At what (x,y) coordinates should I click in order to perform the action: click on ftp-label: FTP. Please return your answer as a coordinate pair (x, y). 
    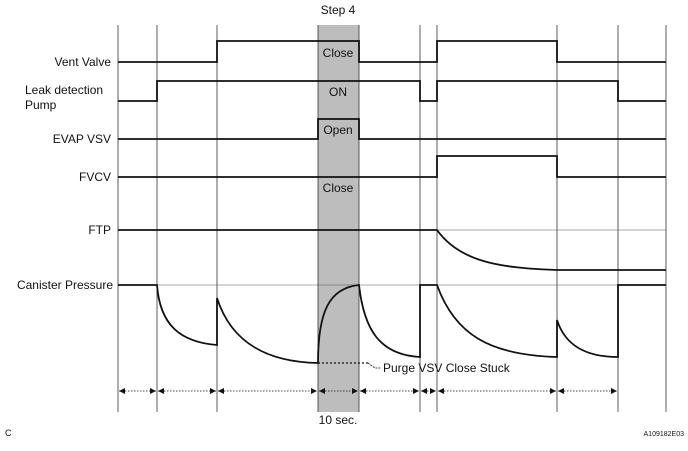
    Looking at the image, I should click on (99, 230).